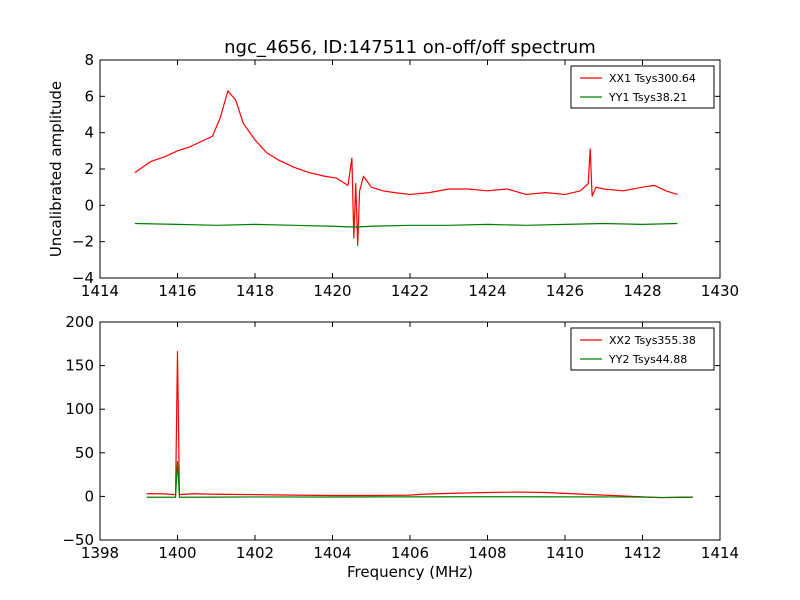 The image size is (800, 600). I want to click on x-tick-label: 1404, so click(332, 553).